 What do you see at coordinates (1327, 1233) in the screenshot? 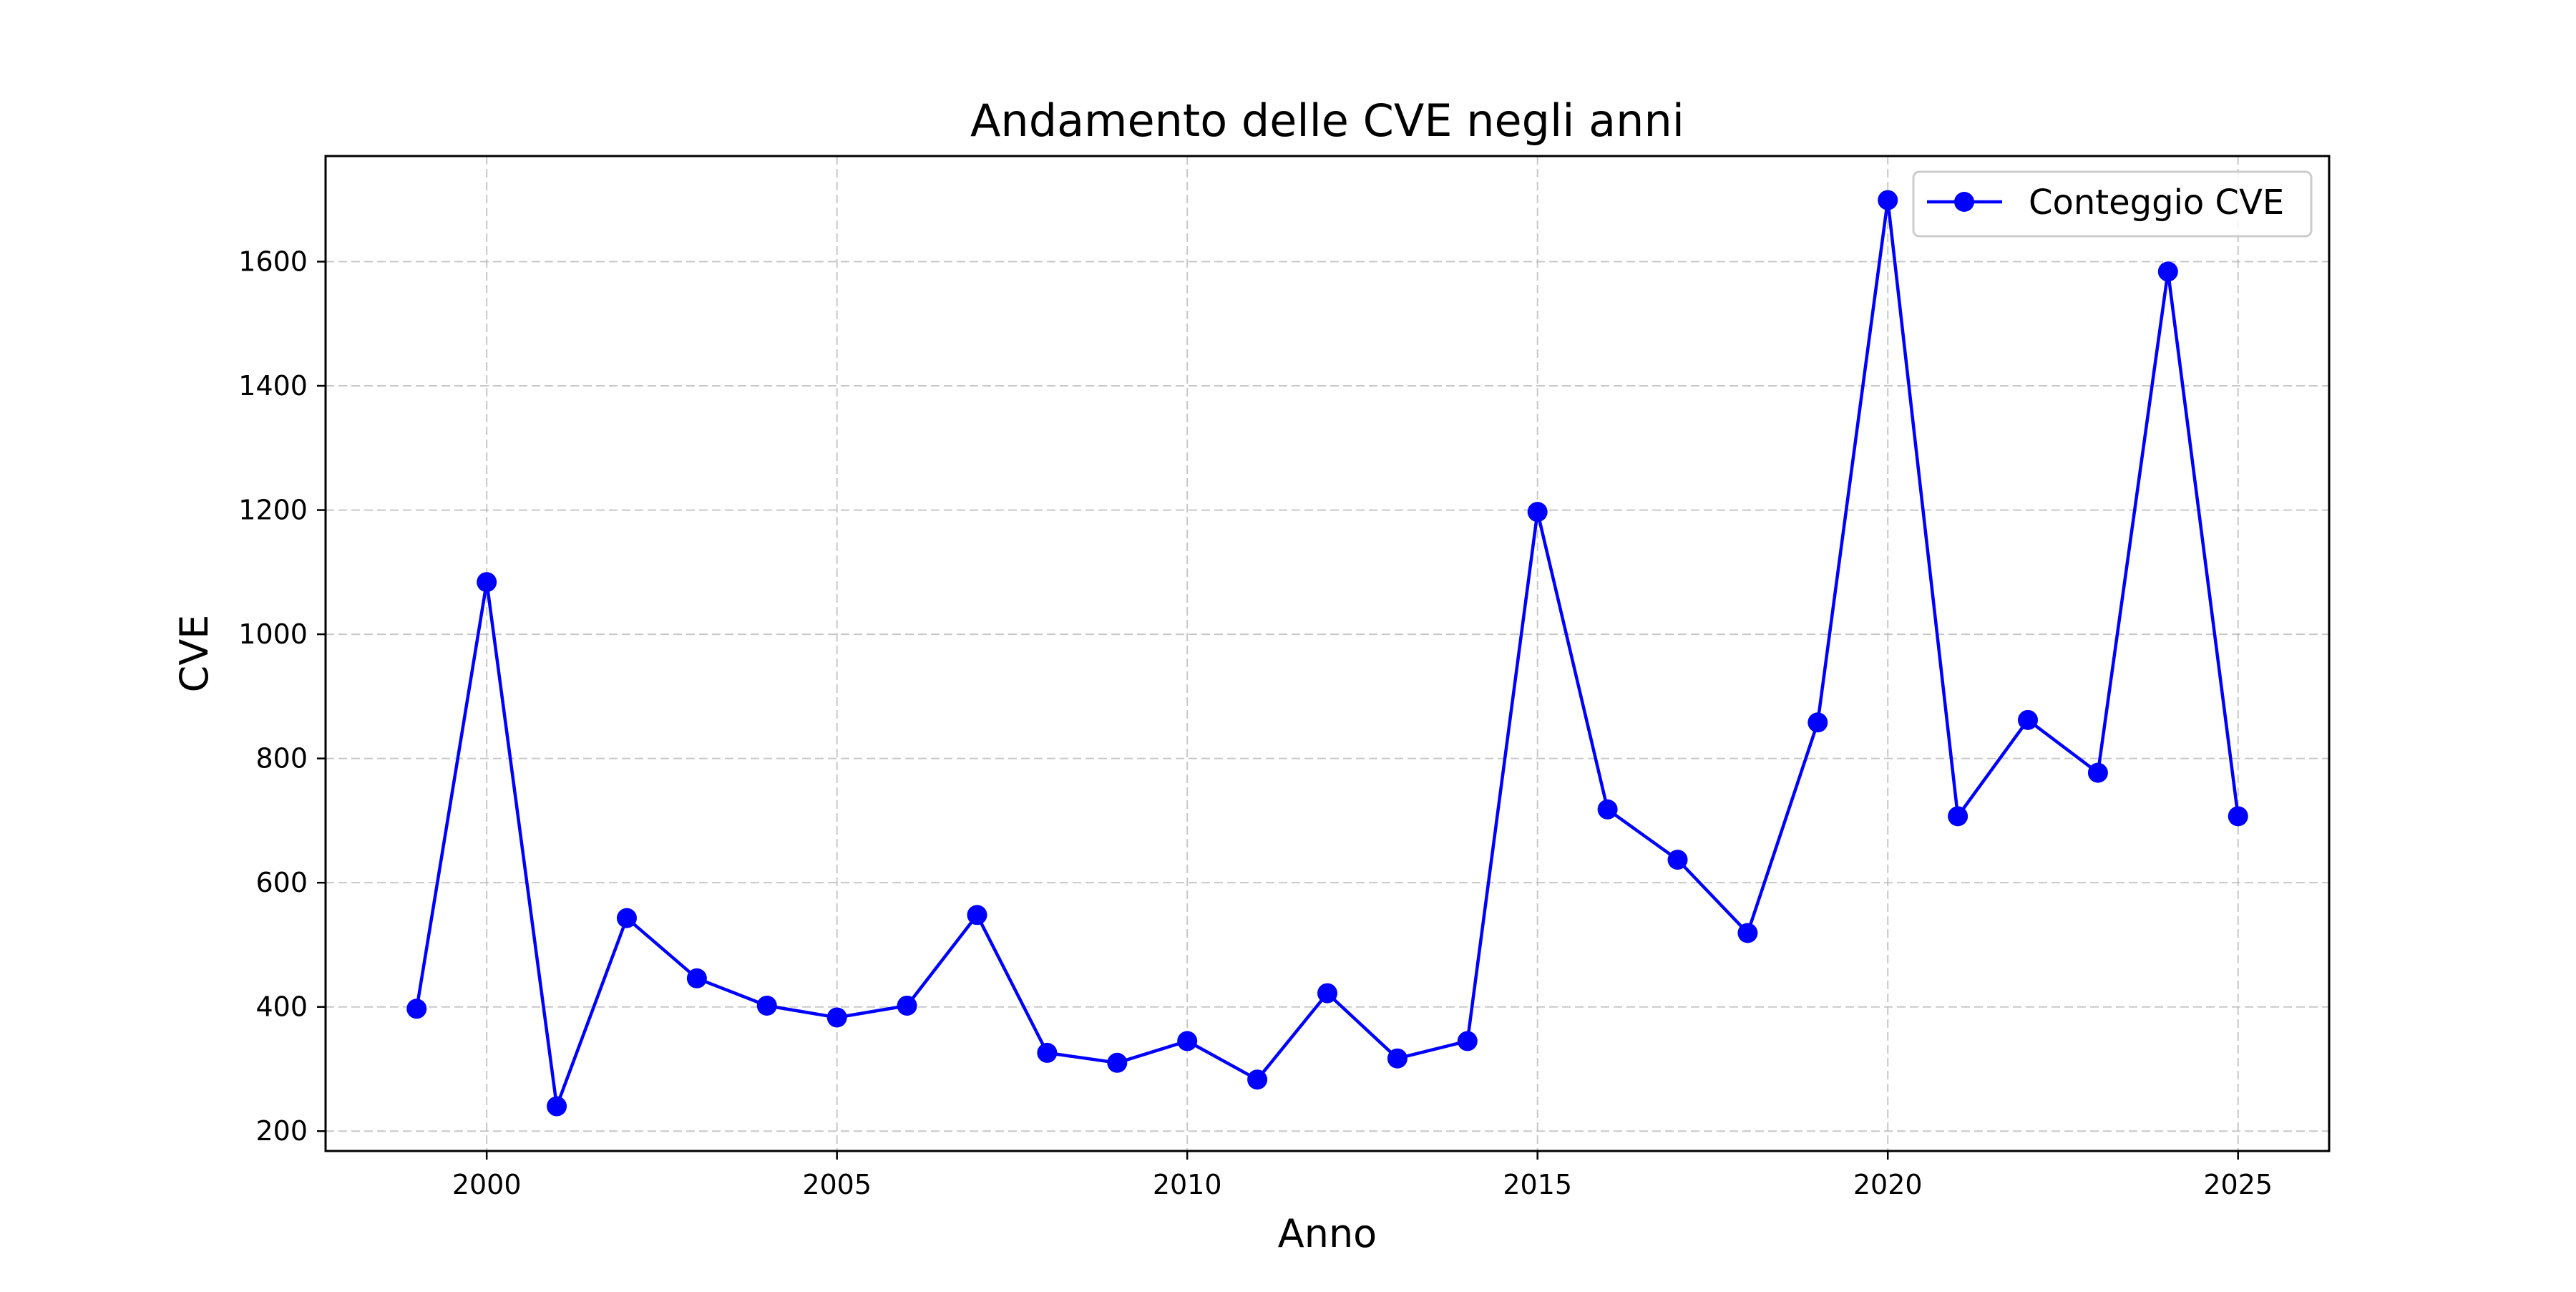
I see `x-axis-label: Anno` at bounding box center [1327, 1233].